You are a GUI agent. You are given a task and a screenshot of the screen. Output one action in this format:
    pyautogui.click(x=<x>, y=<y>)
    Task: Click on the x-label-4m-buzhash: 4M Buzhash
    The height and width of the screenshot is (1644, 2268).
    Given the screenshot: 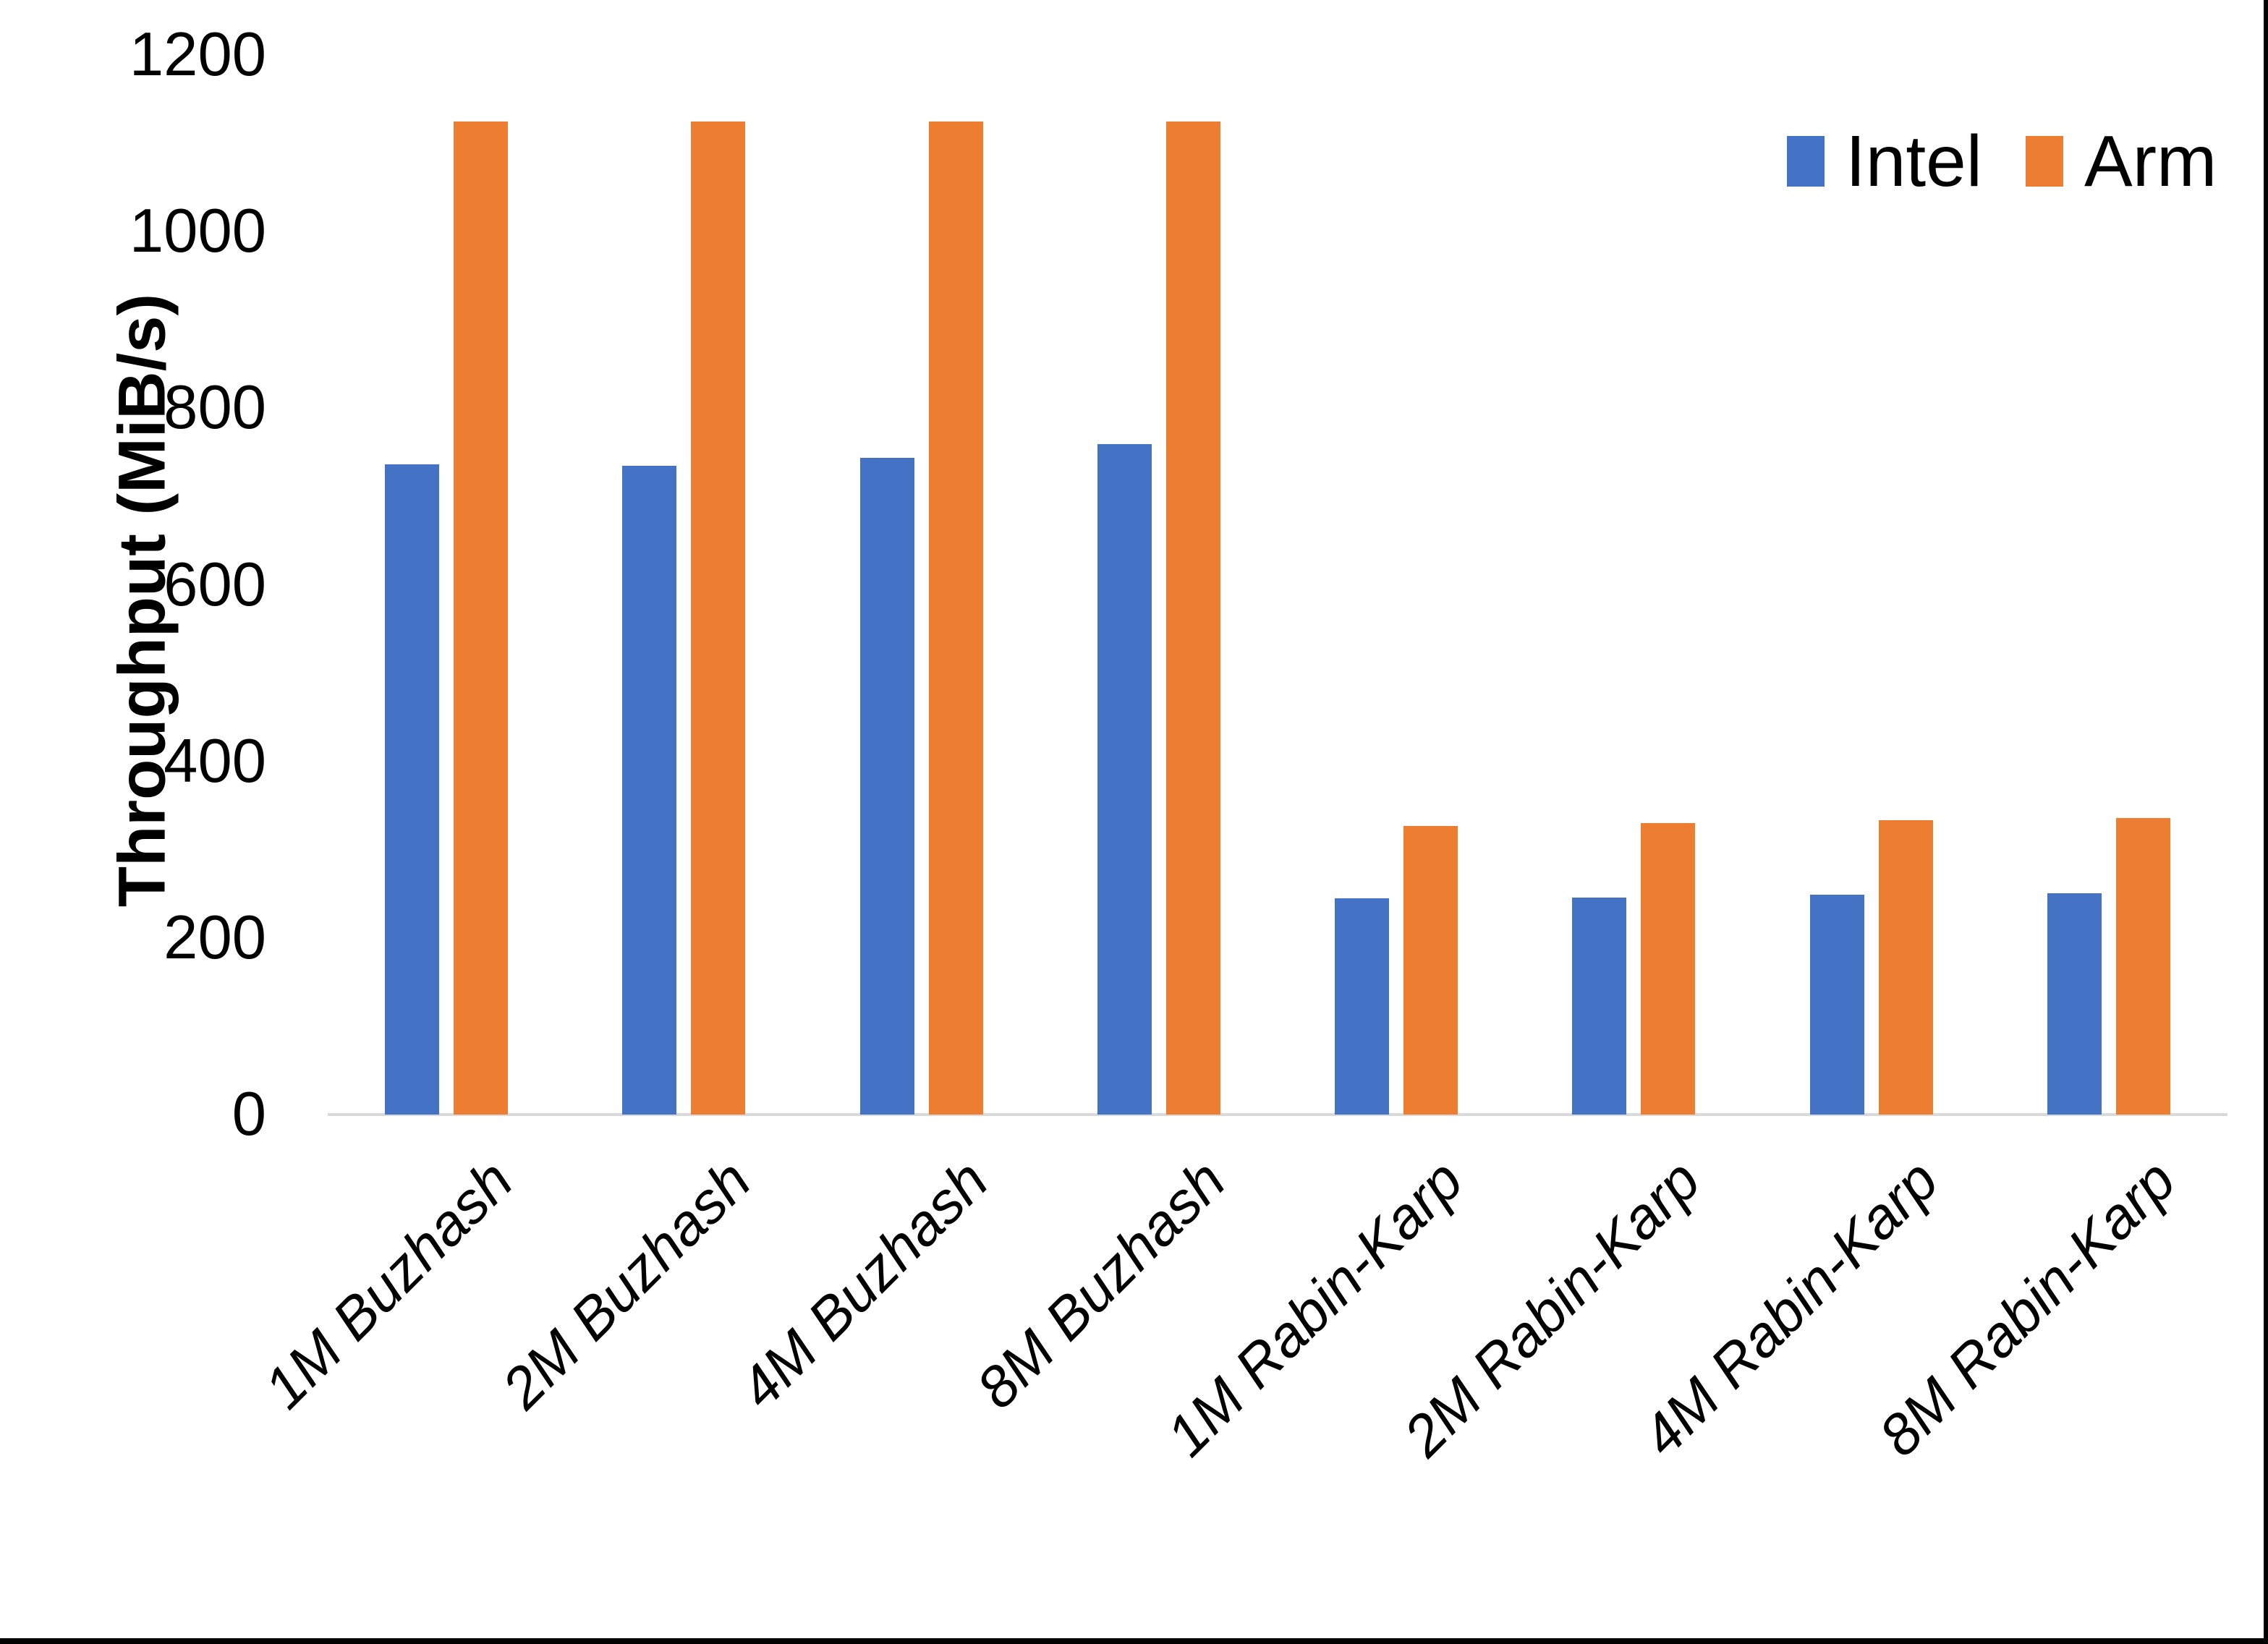 What is the action you would take?
    pyautogui.click(x=863, y=1284)
    